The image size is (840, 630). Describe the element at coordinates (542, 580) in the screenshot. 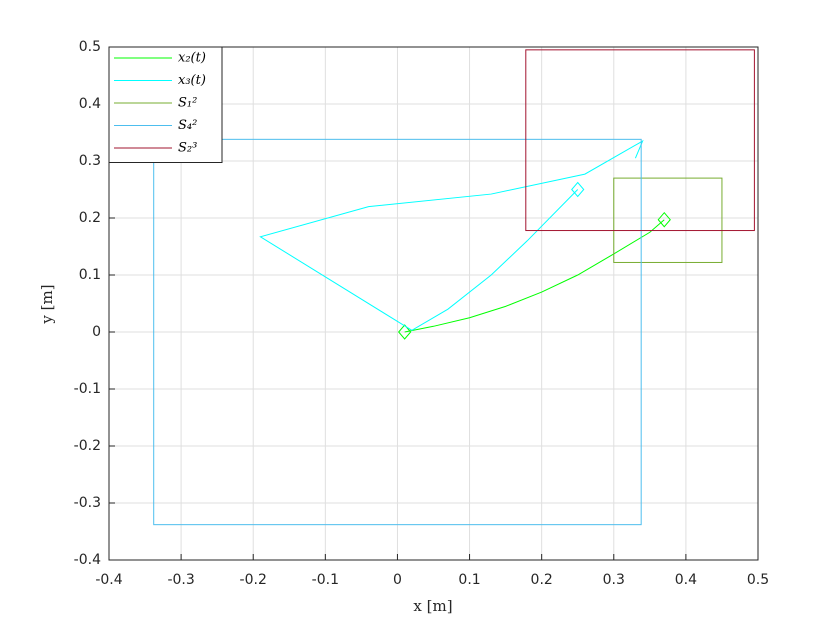

I see `x-tick-label: 0.2` at that location.